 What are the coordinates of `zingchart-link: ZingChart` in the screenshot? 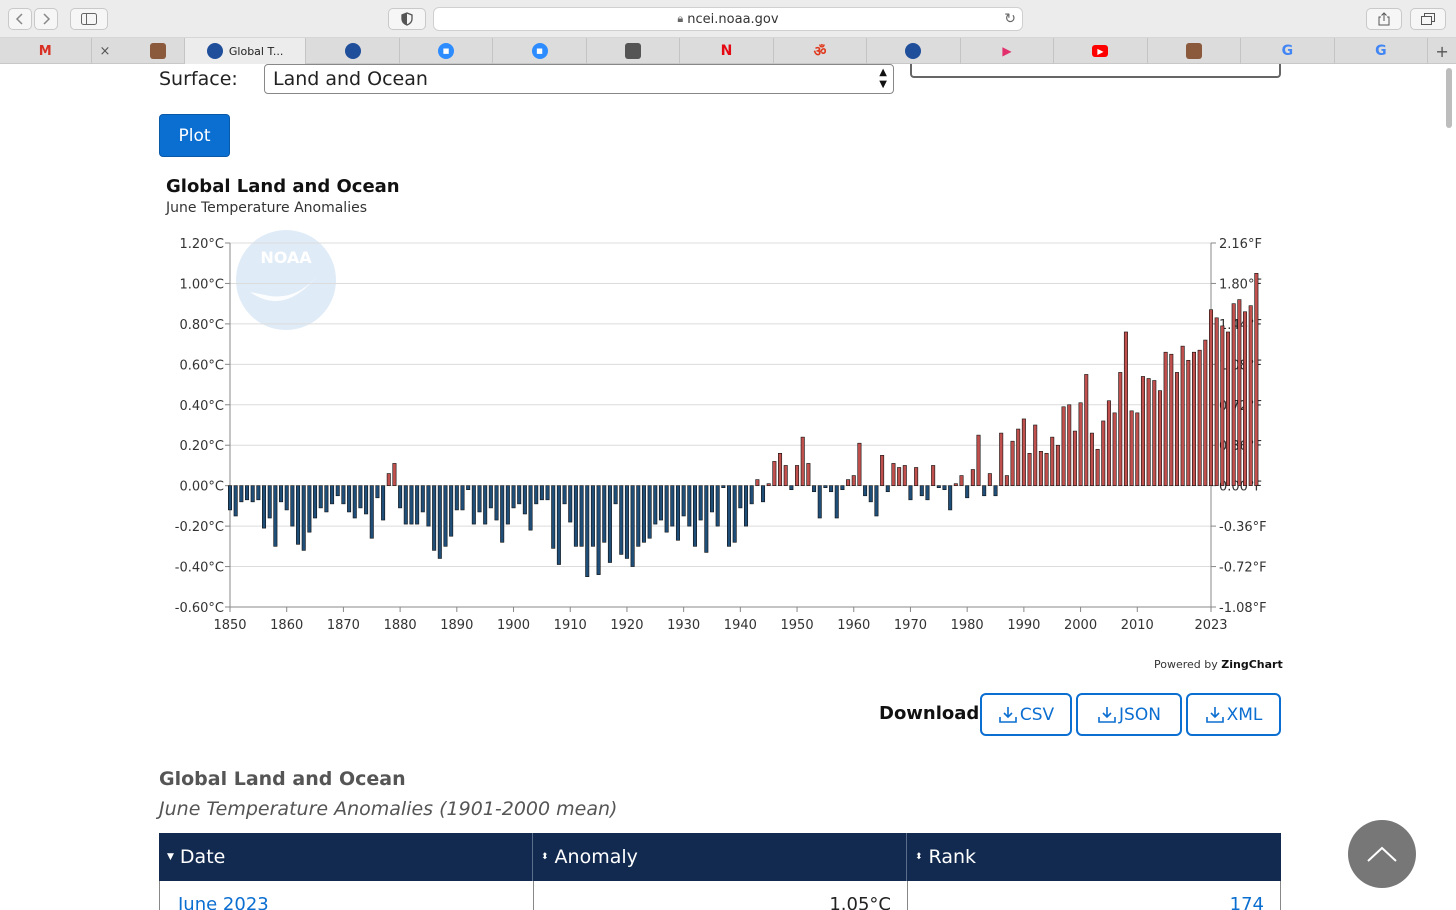 It's located at (1252, 664).